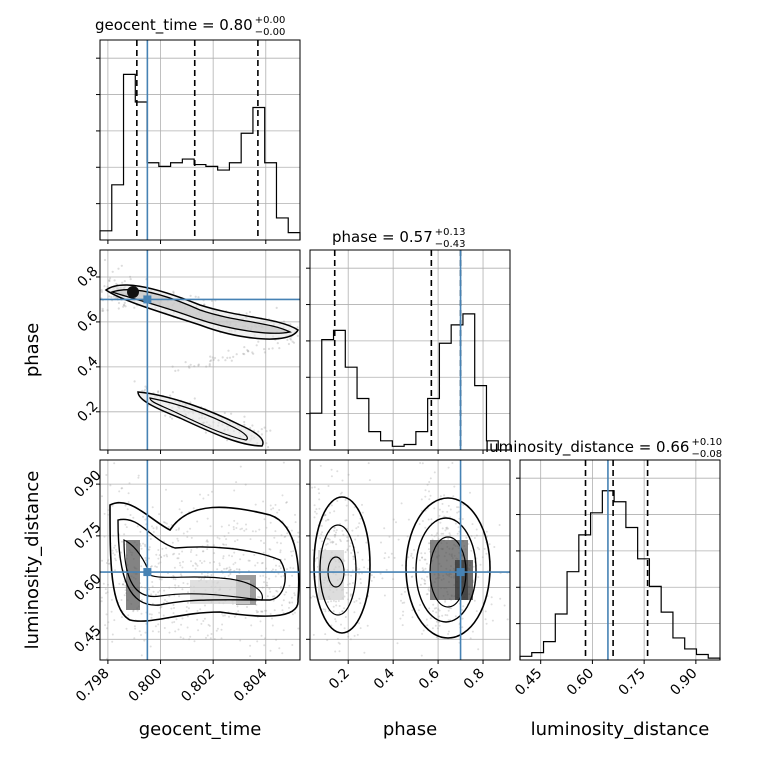  Describe the element at coordinates (146, 686) in the screenshot. I see `x-tick-label: 0.800` at that location.